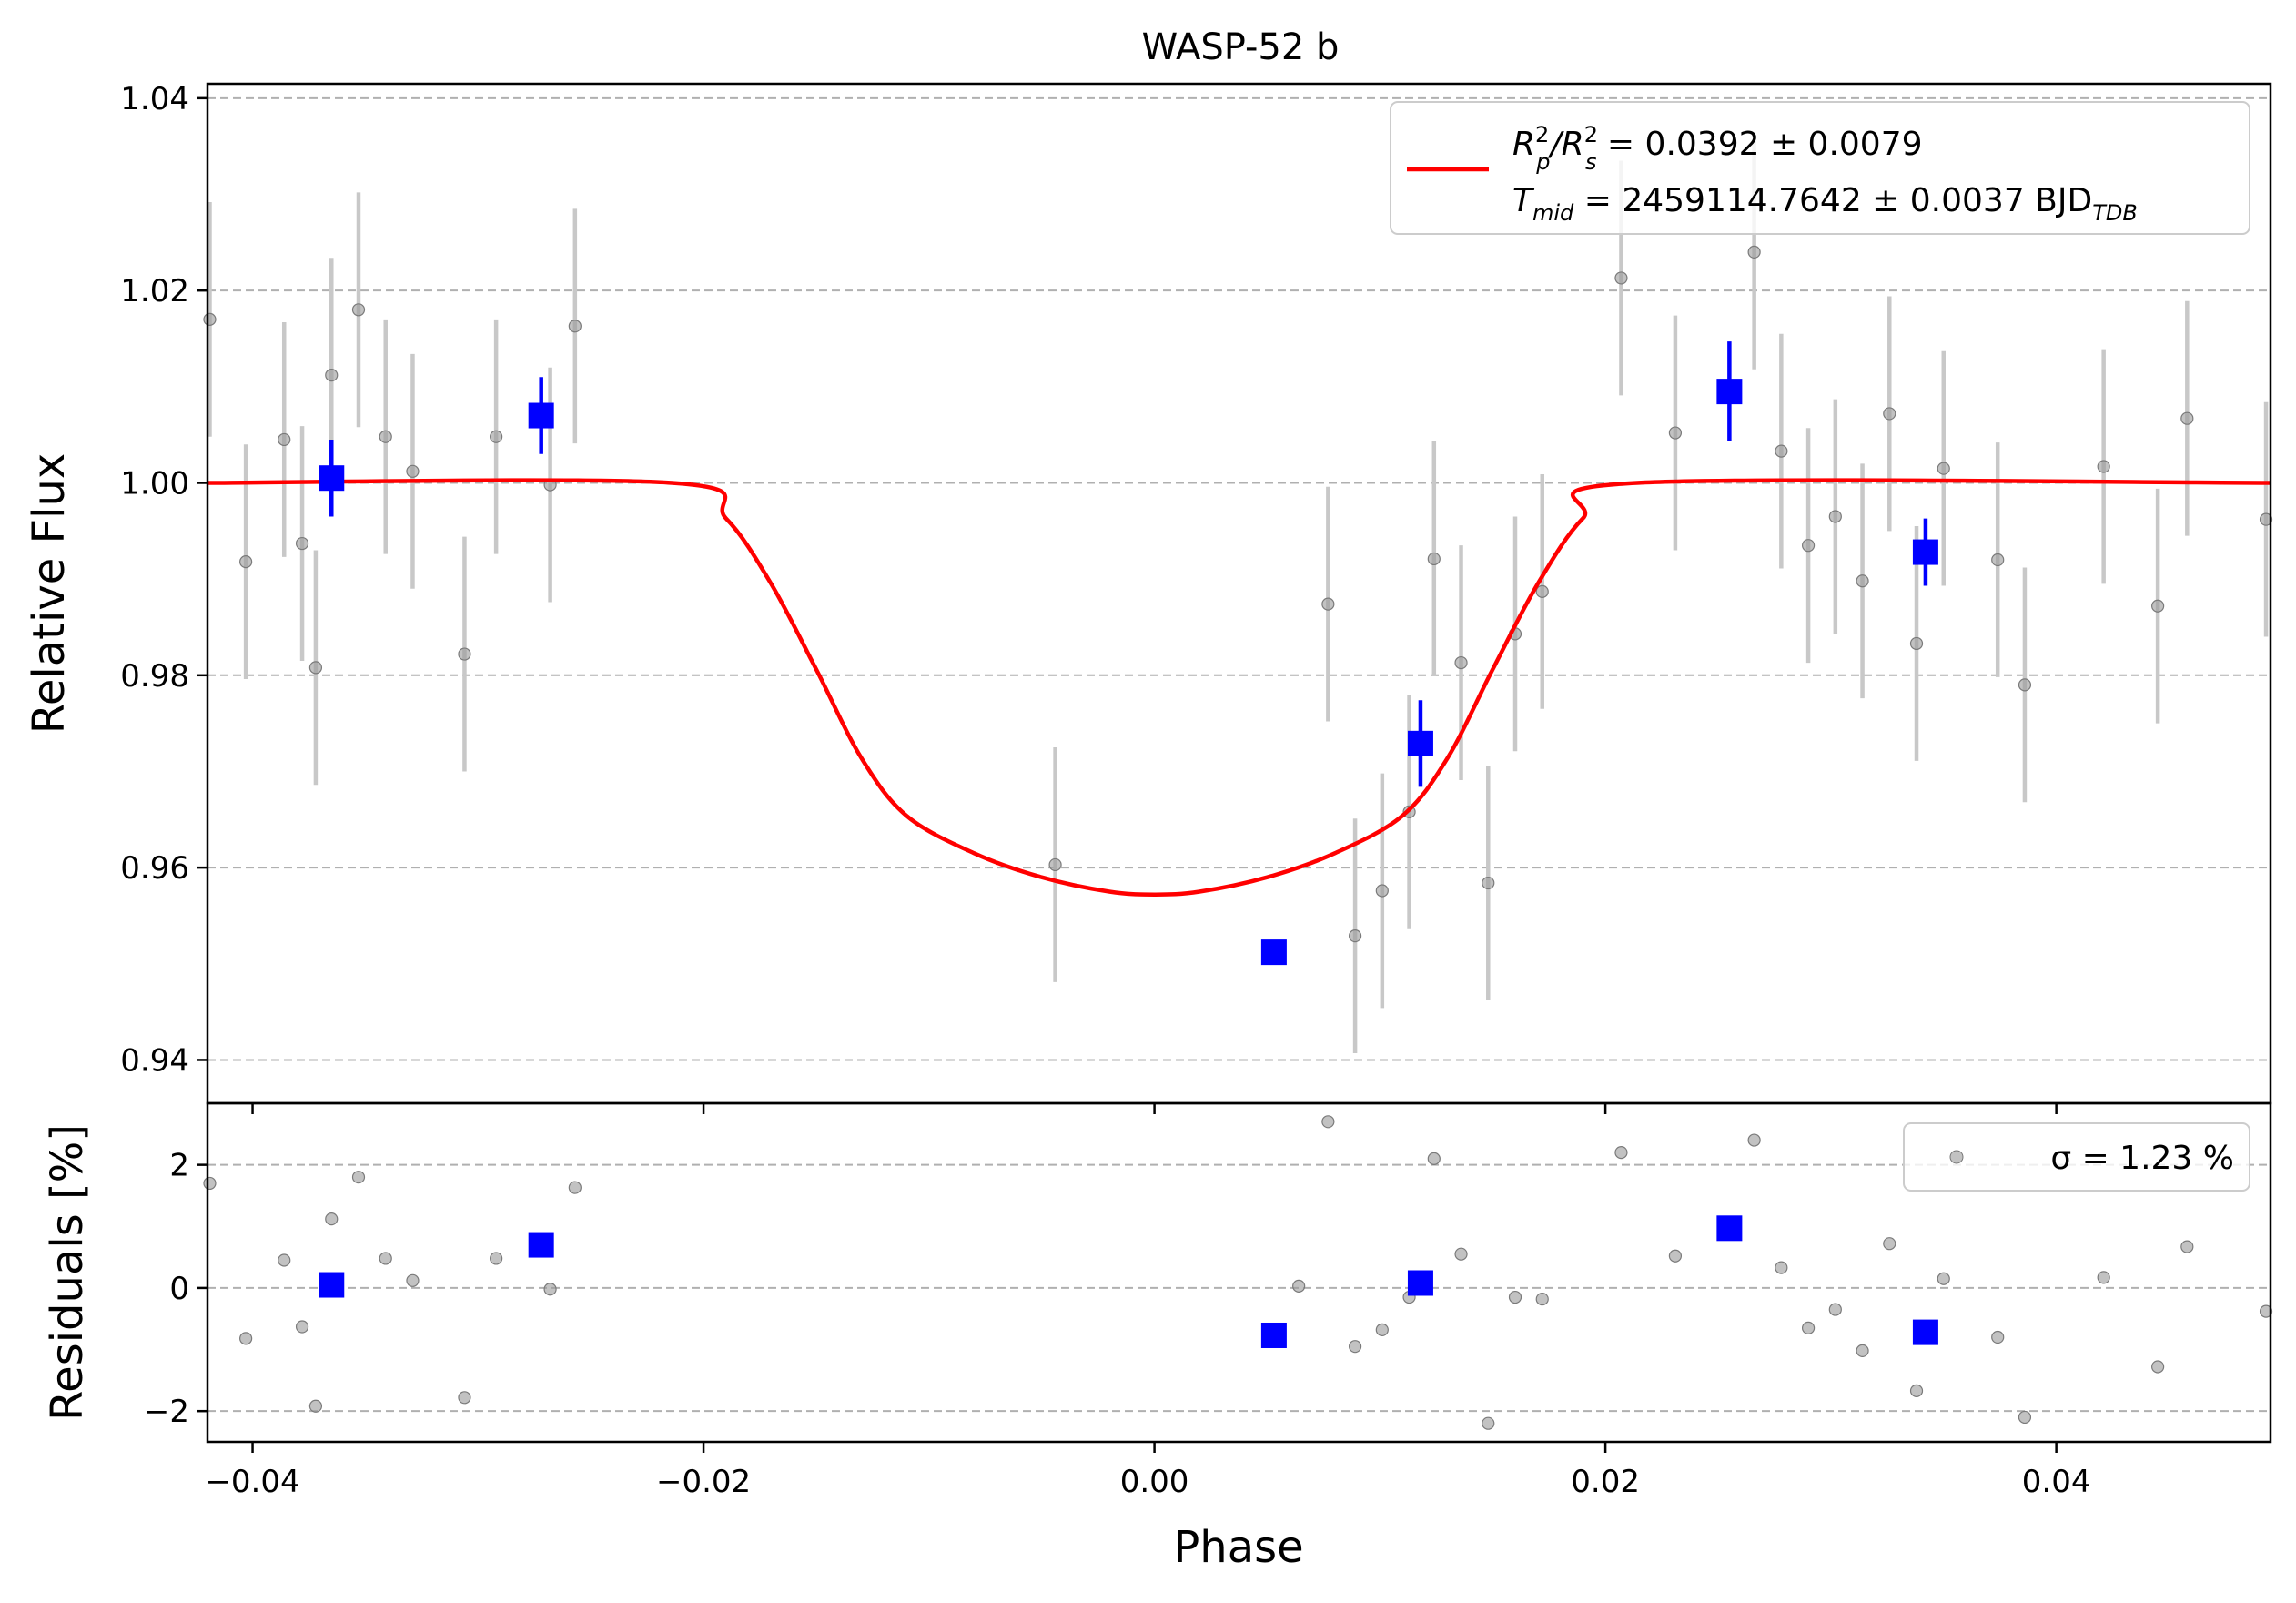 Image resolution: width=2296 pixels, height=1603 pixels. What do you see at coordinates (252, 1482) in the screenshot?
I see `x-tick-label: −0.04` at bounding box center [252, 1482].